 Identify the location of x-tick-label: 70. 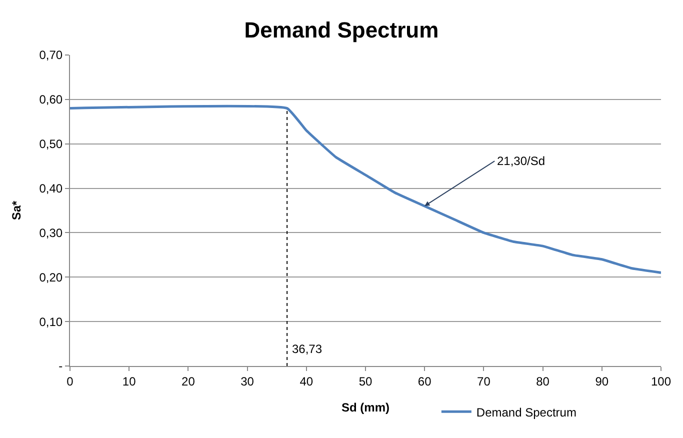
(484, 381).